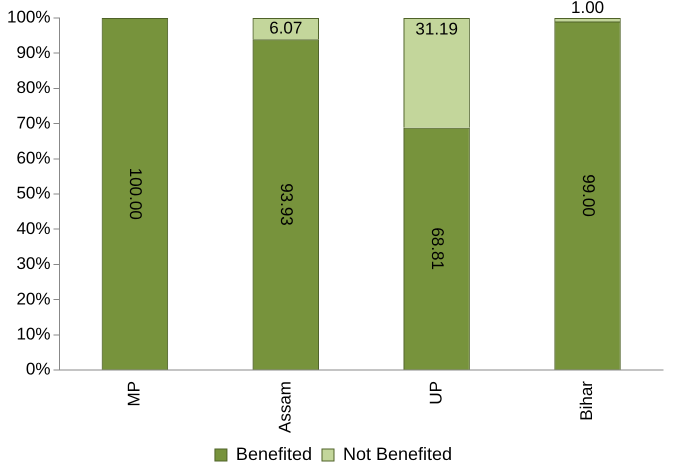 The image size is (683, 474). Describe the element at coordinates (284, 407) in the screenshot. I see `x-tick-label: Assam` at that location.